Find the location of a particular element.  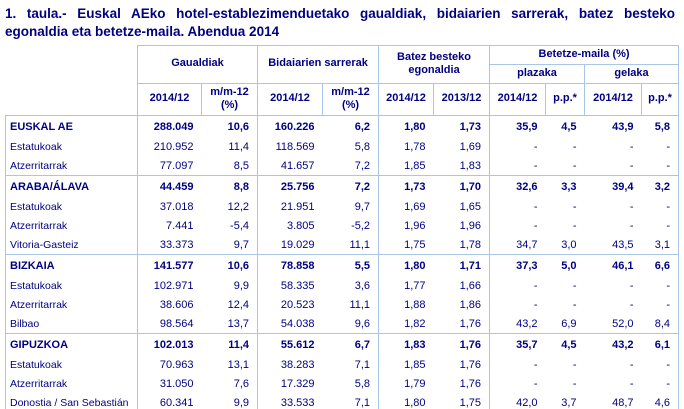

cell-value: 7.441 is located at coordinates (179, 226).